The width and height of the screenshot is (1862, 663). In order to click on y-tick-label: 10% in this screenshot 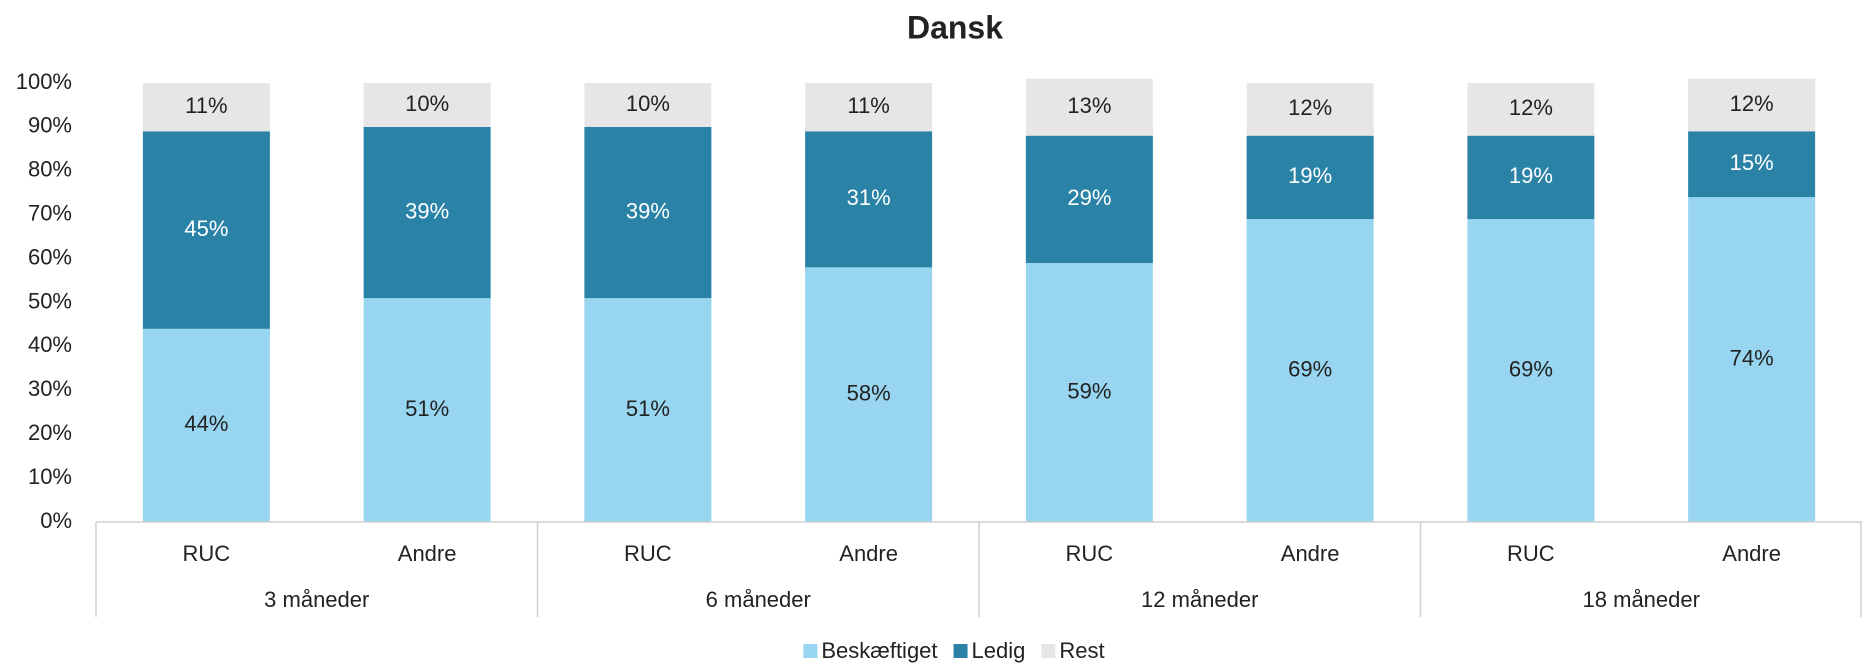, I will do `click(50, 476)`.